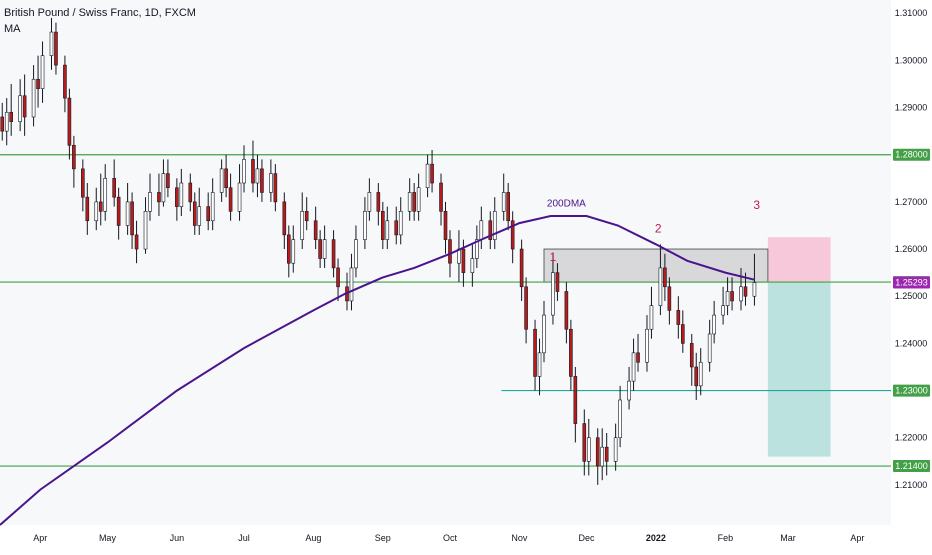 This screenshot has height=555, width=932. I want to click on price-label-tag: 1.28000, so click(911, 154).